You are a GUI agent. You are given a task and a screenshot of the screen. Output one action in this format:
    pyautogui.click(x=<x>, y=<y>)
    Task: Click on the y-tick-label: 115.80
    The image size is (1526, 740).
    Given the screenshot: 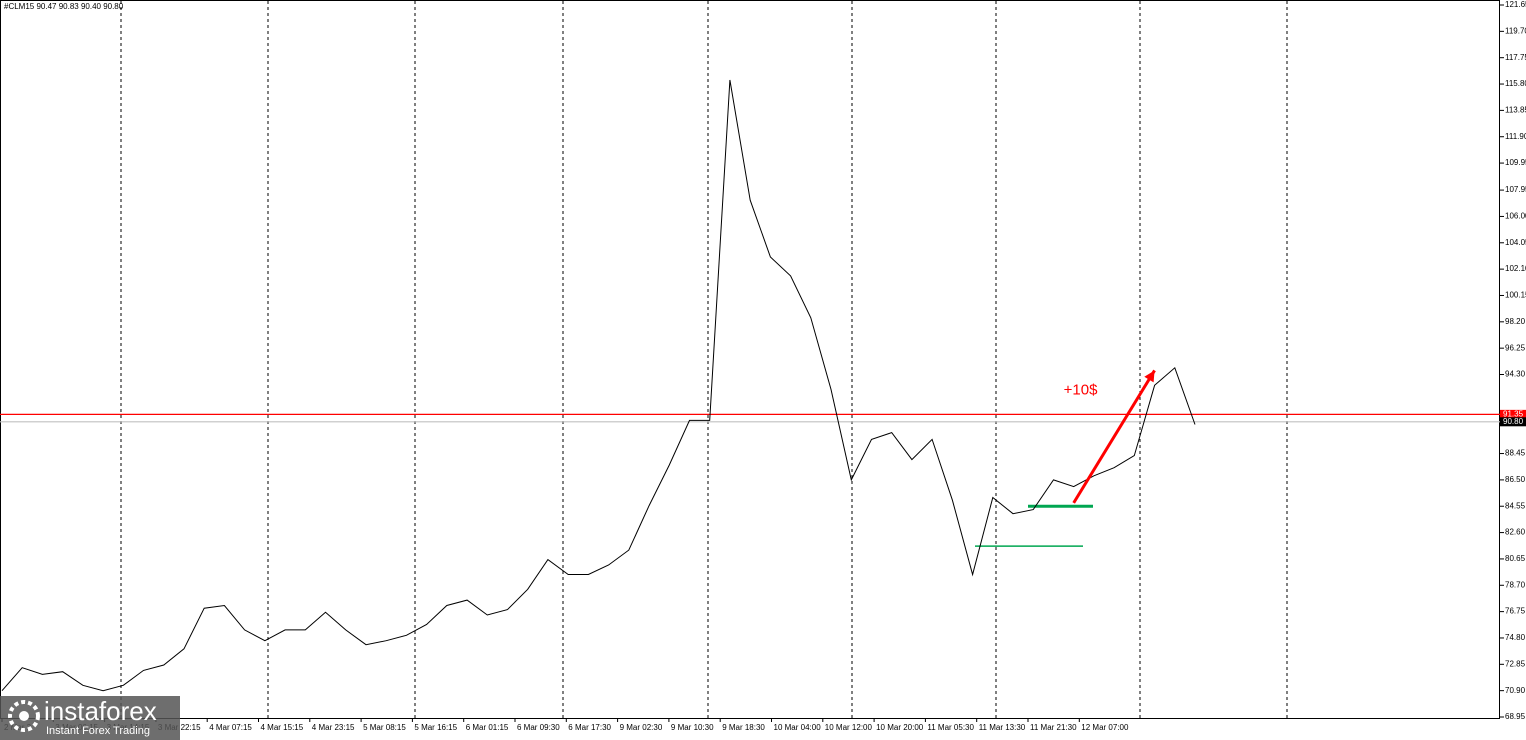 What is the action you would take?
    pyautogui.click(x=1515, y=83)
    